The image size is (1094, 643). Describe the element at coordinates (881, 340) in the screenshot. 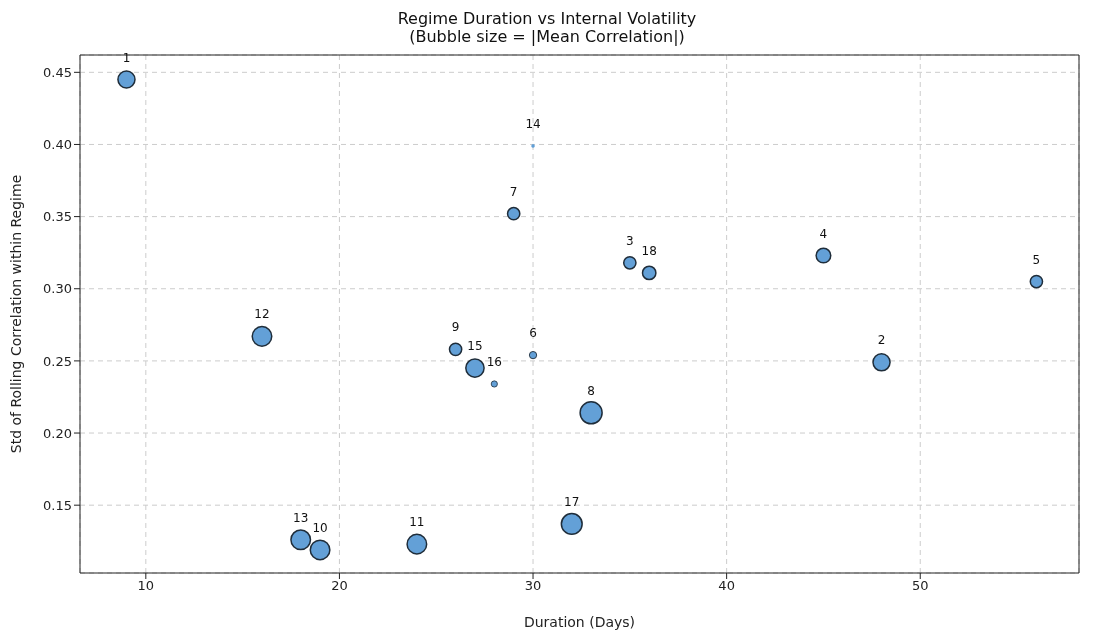

I see `annotation: 2` at that location.